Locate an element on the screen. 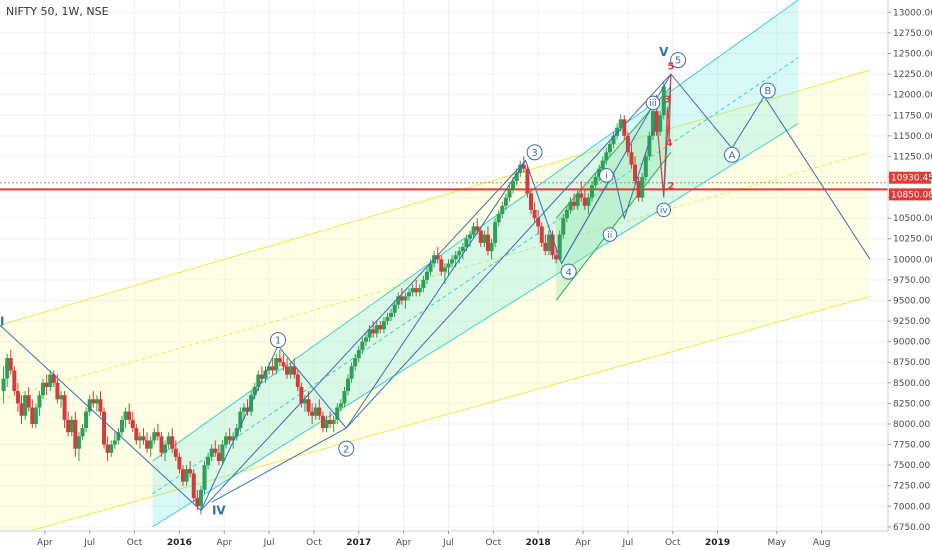 Image resolution: width=932 pixels, height=550 pixels. wave-label: IV is located at coordinates (219, 511).